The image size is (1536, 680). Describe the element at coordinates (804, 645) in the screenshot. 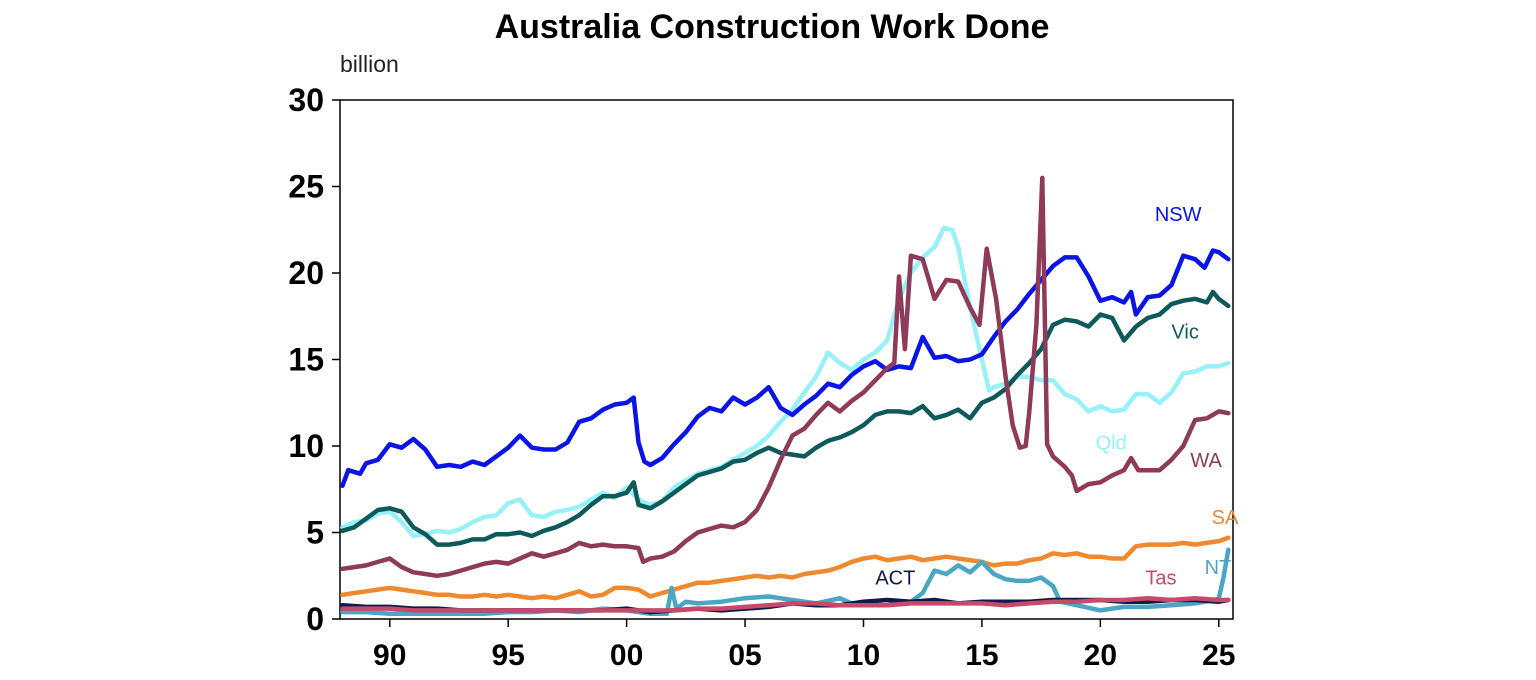

I see `x-axis: 90 95 00 05 10 15 20 25` at that location.